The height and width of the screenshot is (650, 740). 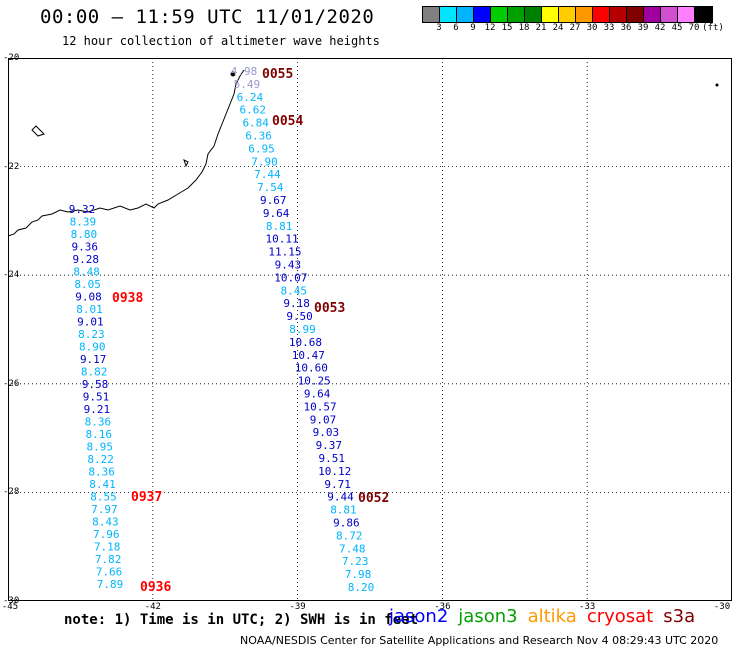 What do you see at coordinates (264, 161) in the screenshot?
I see `wave-height-label: 7.90` at bounding box center [264, 161].